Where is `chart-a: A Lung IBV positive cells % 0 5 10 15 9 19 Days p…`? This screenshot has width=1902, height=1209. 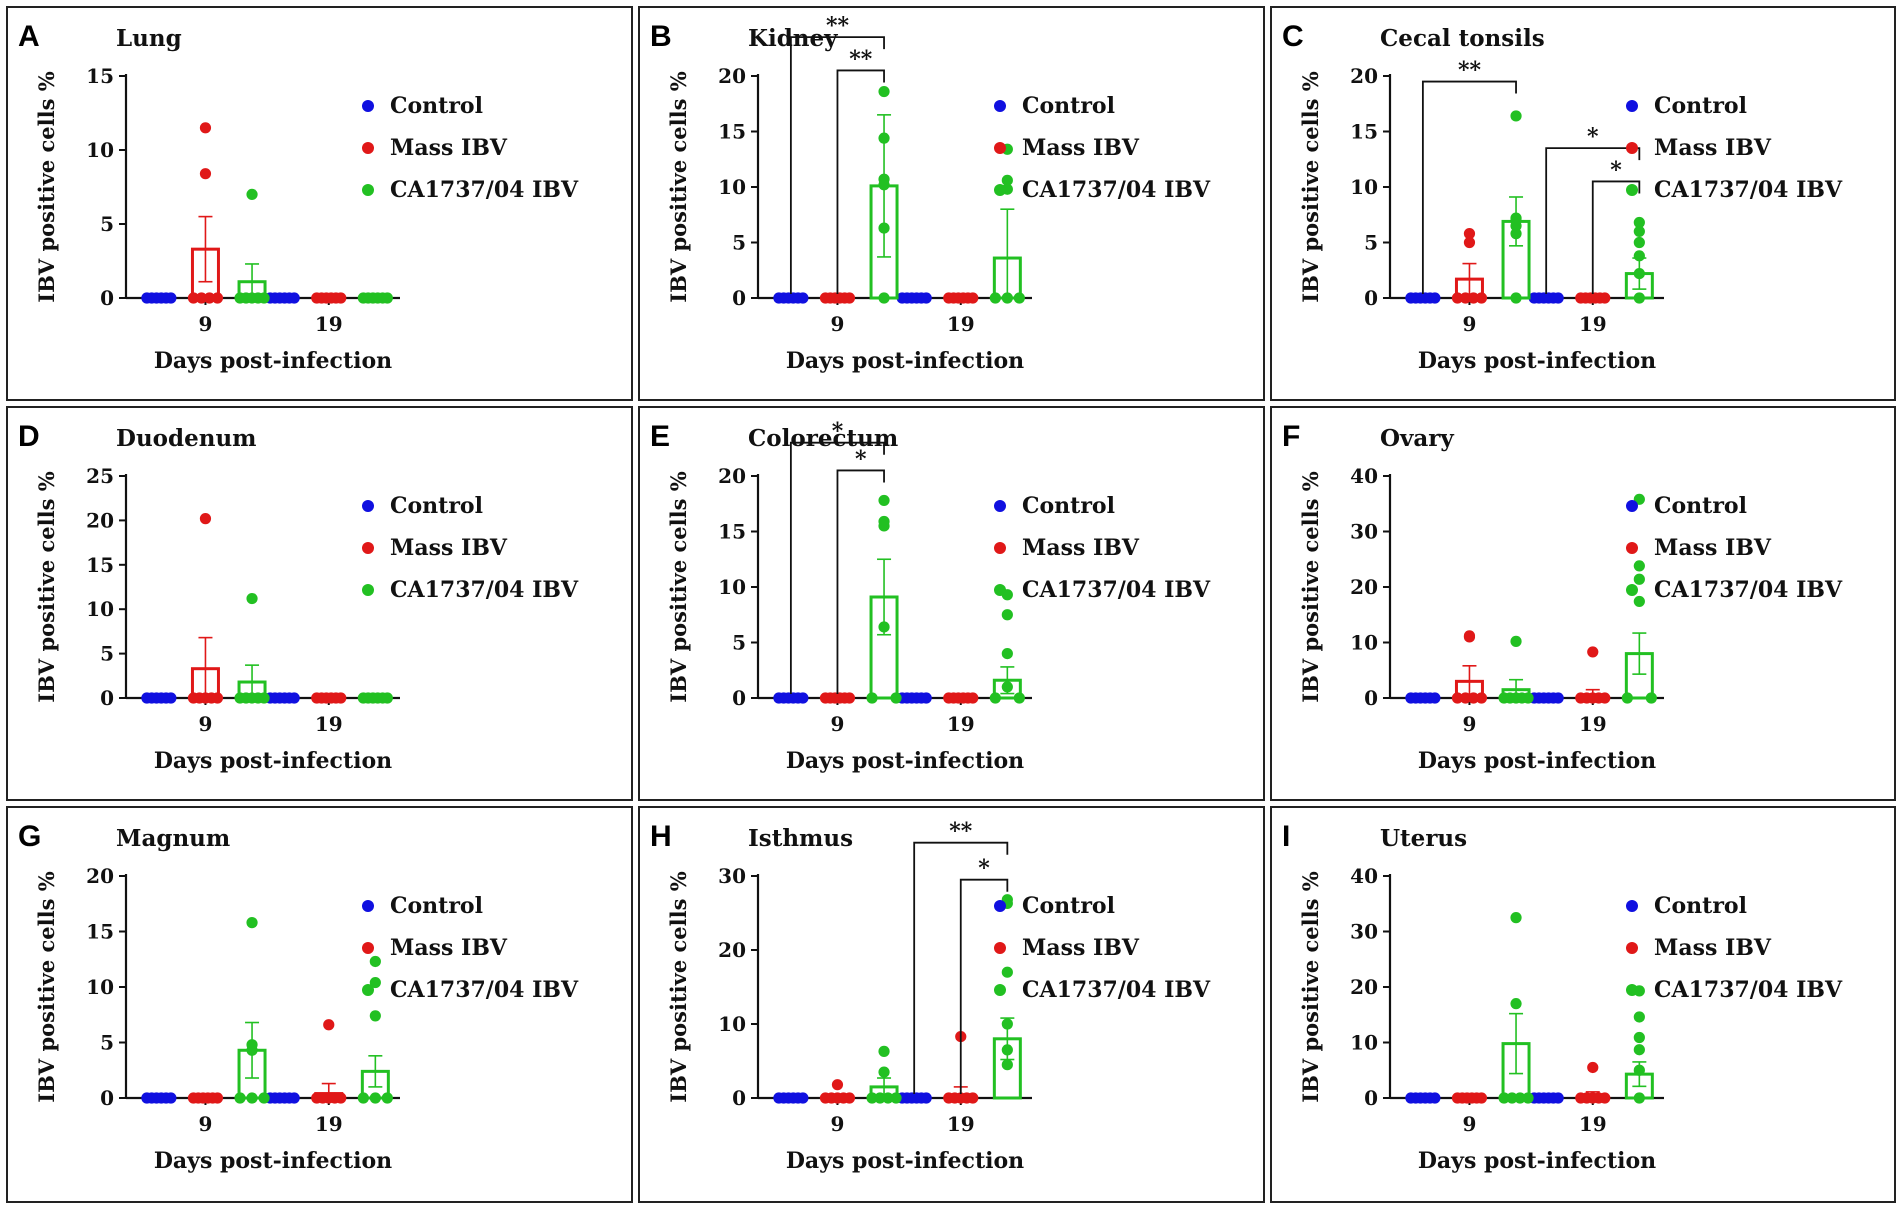
chart-a: A Lung IBV positive cells % 0 5 10 15 9 19 Days p… is located at coordinates (298, 197).